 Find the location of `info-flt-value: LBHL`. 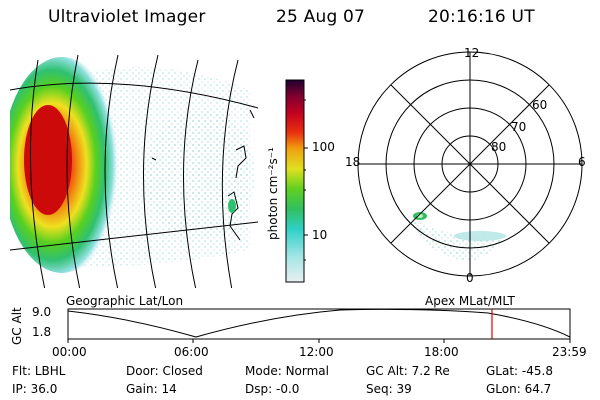

info-flt-value: LBHL is located at coordinates (50, 371).